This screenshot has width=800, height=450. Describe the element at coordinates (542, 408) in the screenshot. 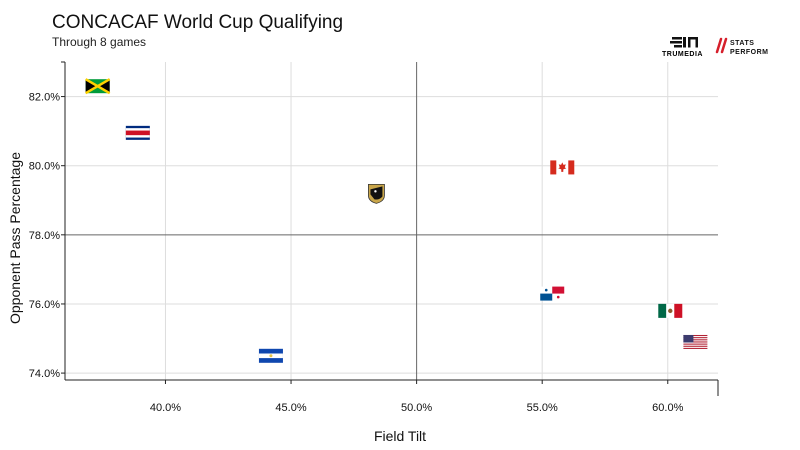

I see `x-tick-label: 55.0%` at that location.